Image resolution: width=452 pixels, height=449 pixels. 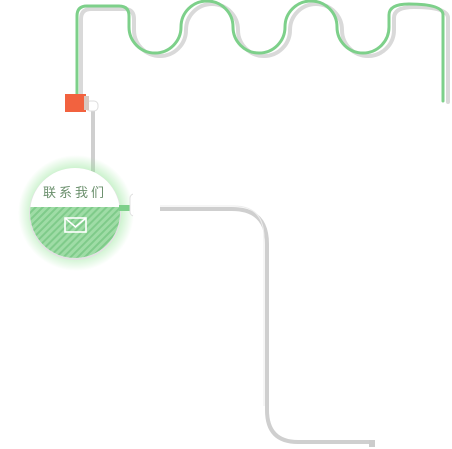 I want to click on top-plug-orange, so click(x=75, y=103).